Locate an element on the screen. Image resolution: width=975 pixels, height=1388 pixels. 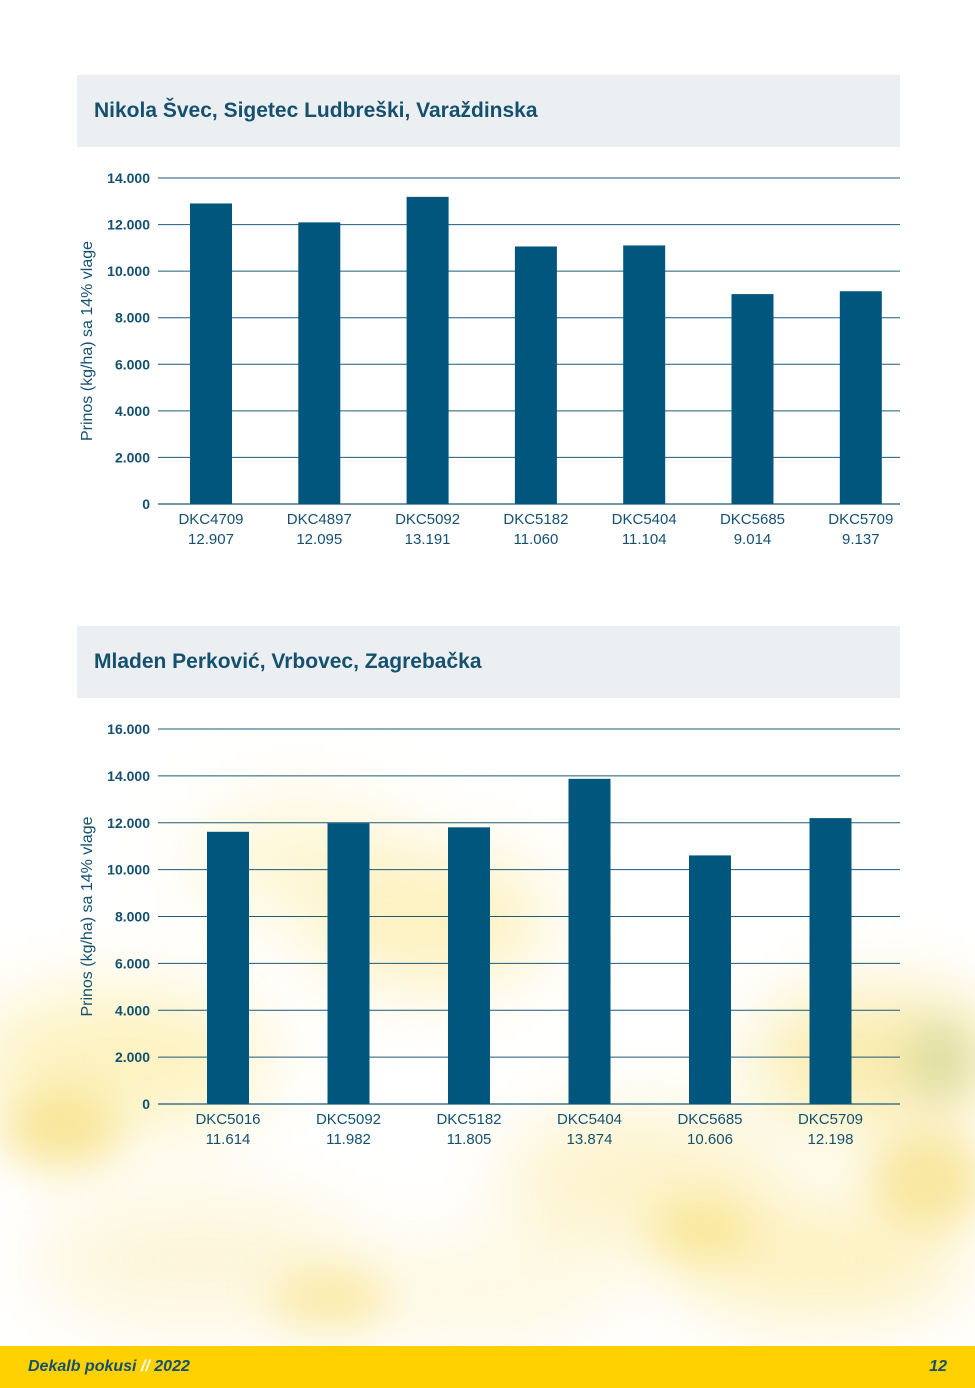
x-value-label: 12.907 is located at coordinates (211, 539).